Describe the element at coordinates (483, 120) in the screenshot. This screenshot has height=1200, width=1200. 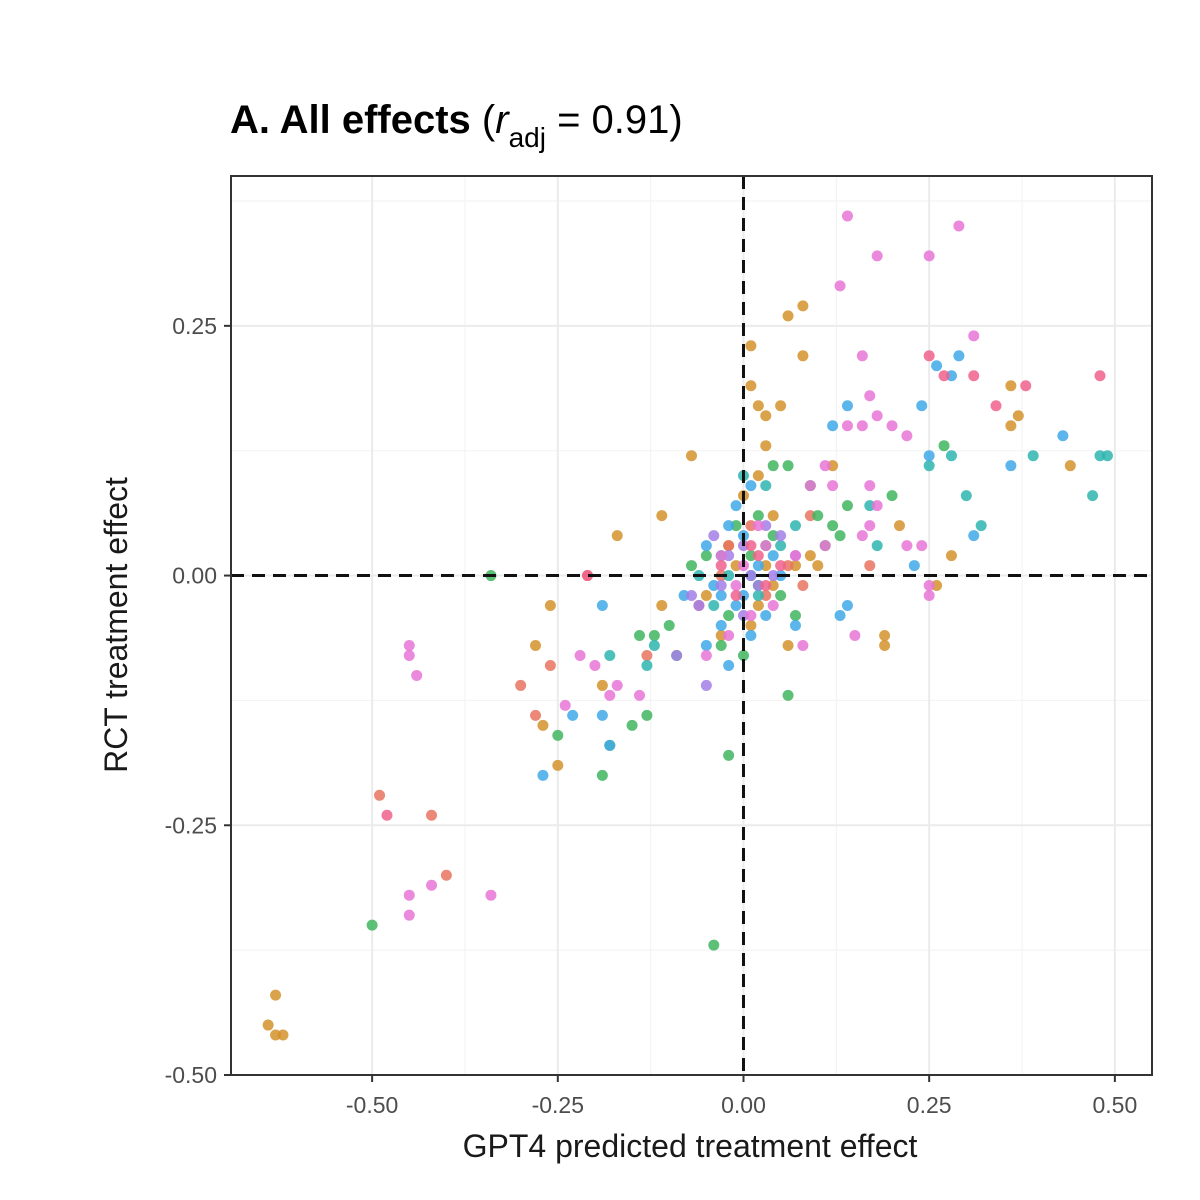
I see `chart-title-open: (` at that location.